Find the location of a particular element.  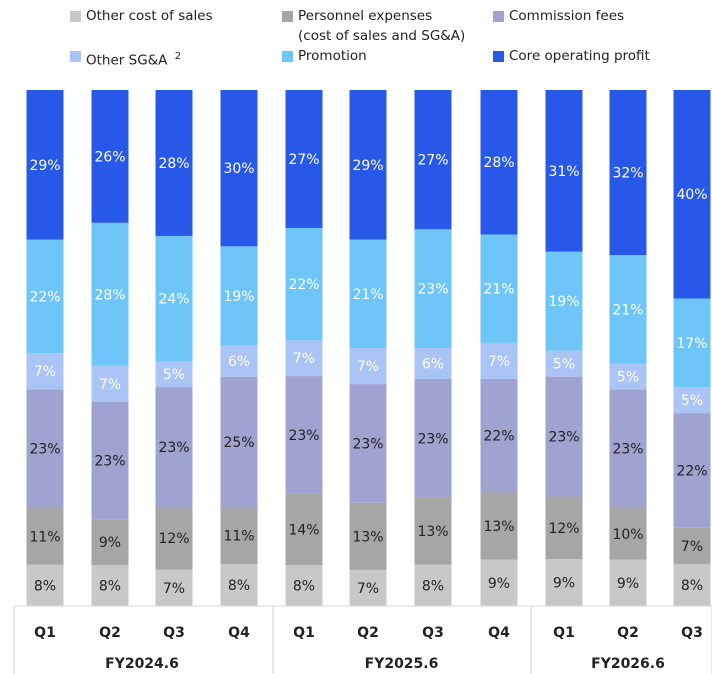

legend-label: Promotion is located at coordinates (332, 56).